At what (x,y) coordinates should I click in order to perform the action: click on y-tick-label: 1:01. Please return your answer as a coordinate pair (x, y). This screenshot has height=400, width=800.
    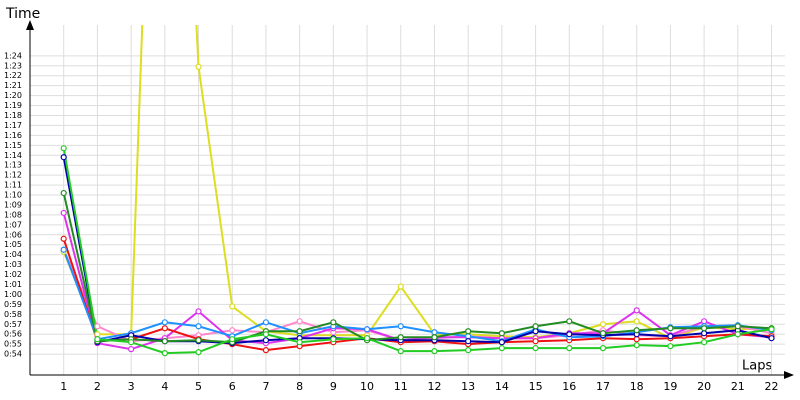
    Looking at the image, I should click on (13, 284).